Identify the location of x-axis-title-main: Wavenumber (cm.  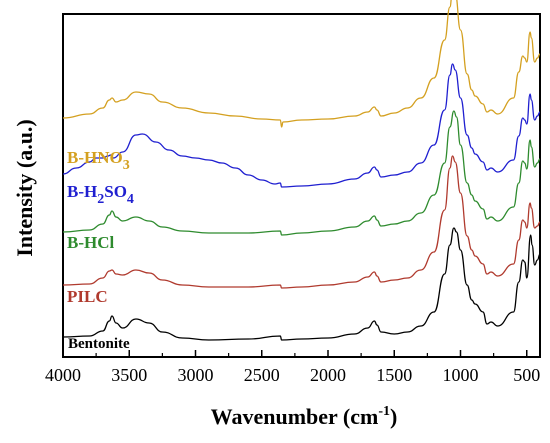
(295, 416).